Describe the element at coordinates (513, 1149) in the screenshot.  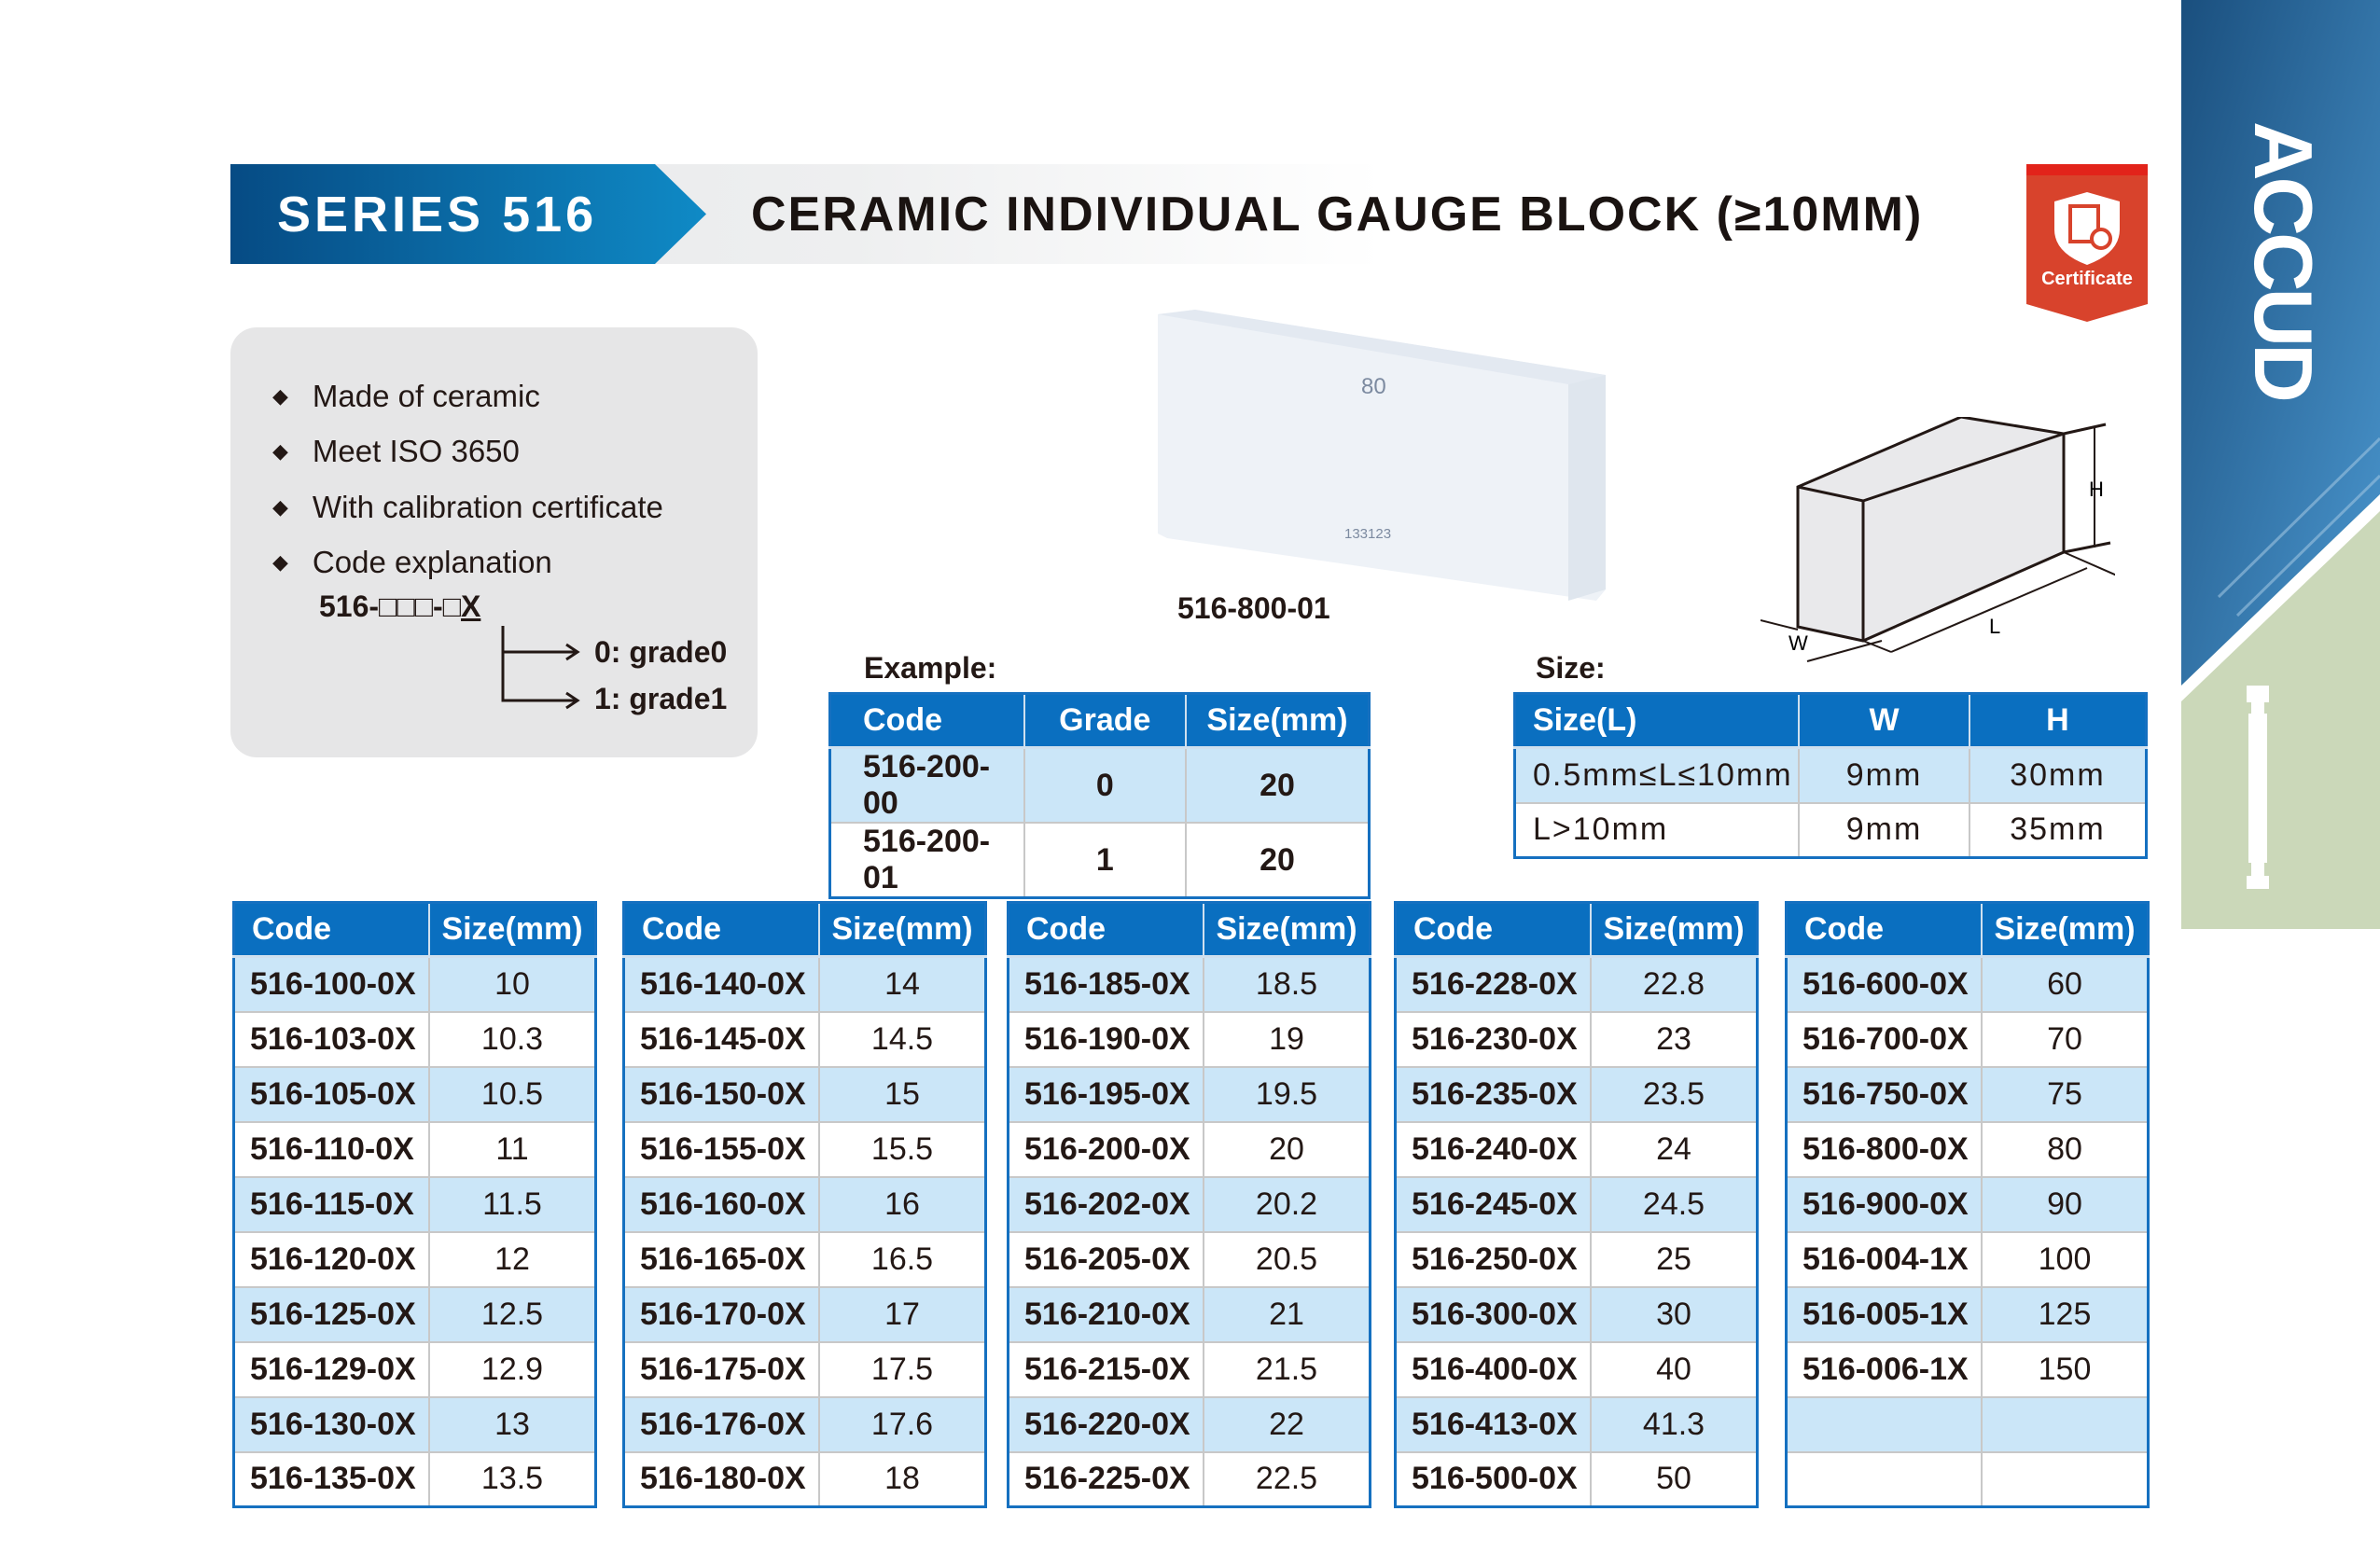
I see `size-cell: 11` at that location.